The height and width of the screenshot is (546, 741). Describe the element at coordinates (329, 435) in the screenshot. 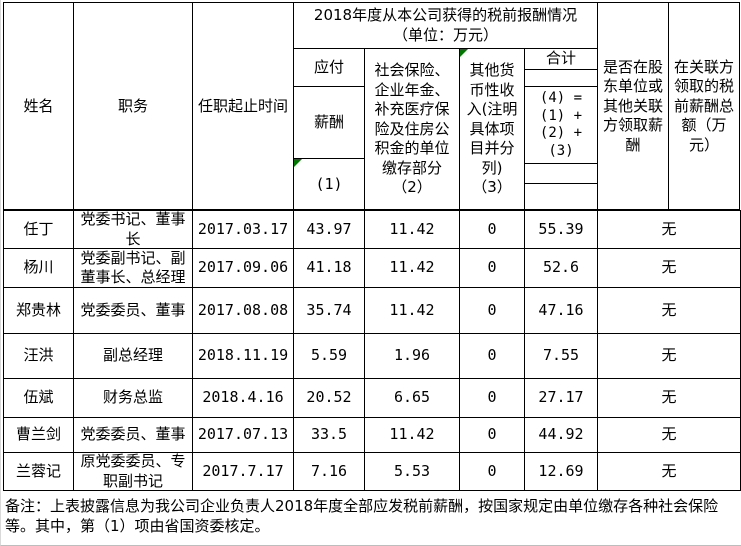

I see `cell-salary-row6: 33.5` at that location.